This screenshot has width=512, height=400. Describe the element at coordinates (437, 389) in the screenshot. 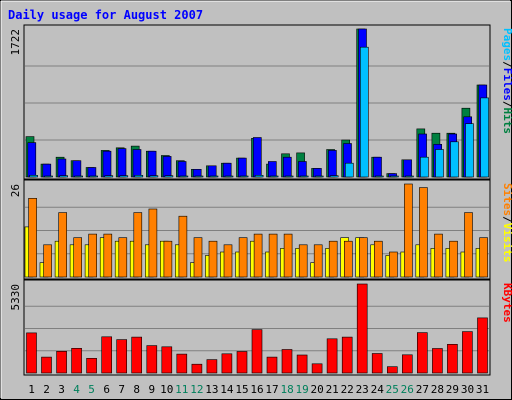

I see `x-tick-label-28: 28` at that location.